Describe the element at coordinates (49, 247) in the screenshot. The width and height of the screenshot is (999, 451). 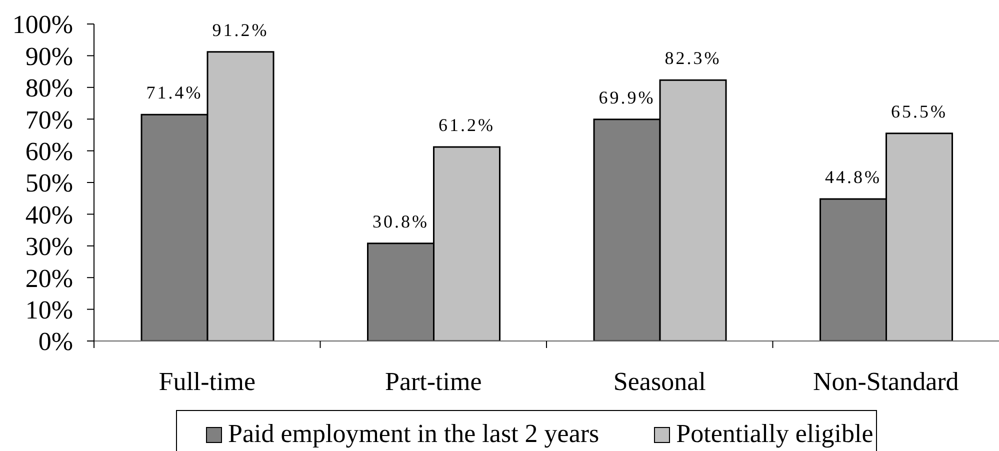
I see `y-tick-label: 30%` at that location.